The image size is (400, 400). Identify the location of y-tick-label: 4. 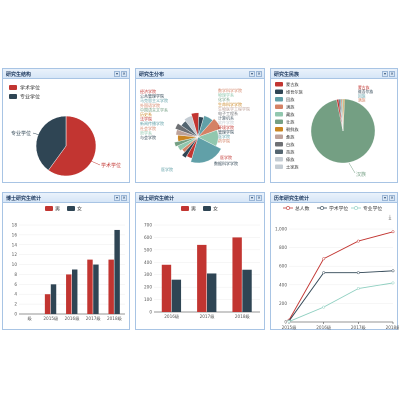
(15, 294).